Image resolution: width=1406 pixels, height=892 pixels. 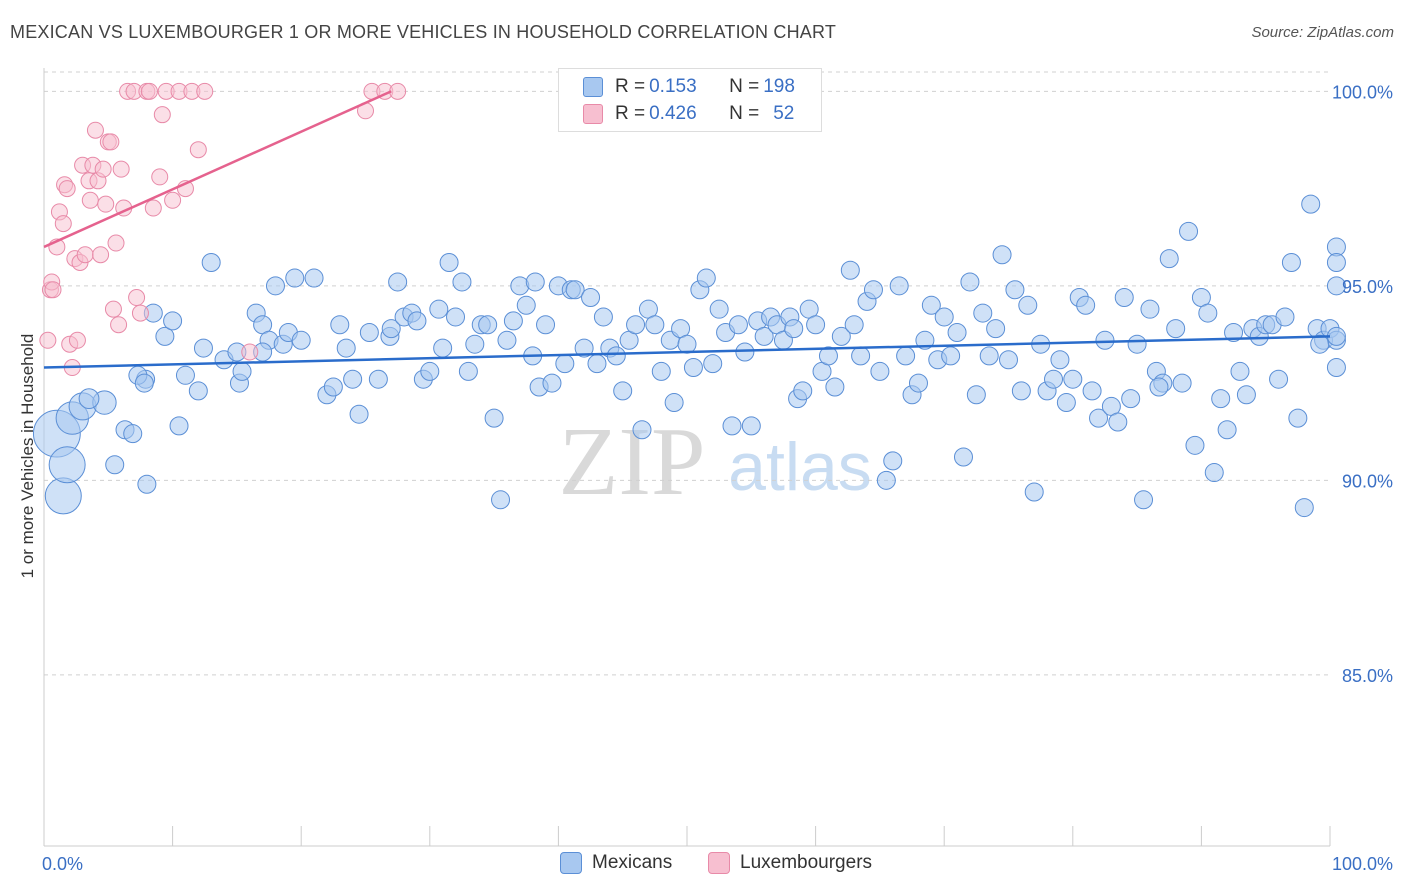 I want to click on y-tick-label: 90.0%, so click(x=1367, y=481).